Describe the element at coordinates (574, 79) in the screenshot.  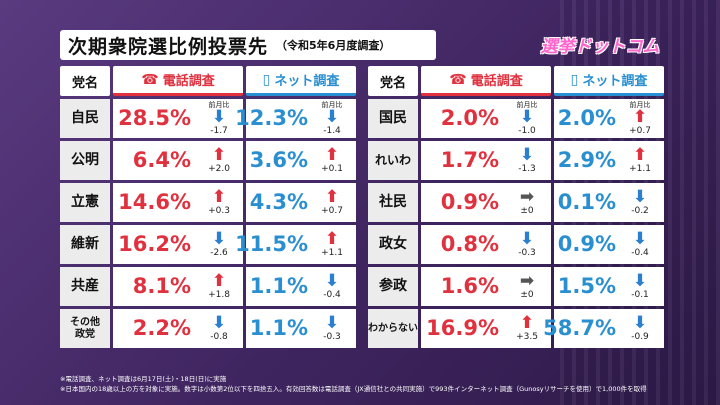
I see `smartphone-icon: ▯` at that location.